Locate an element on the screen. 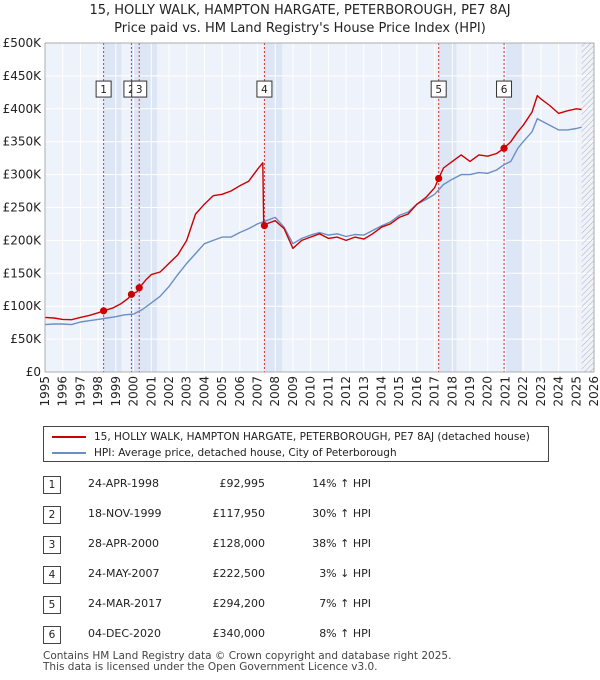 The width and height of the screenshot is (600, 680). y-tick-label: £450K is located at coordinates (23, 76).